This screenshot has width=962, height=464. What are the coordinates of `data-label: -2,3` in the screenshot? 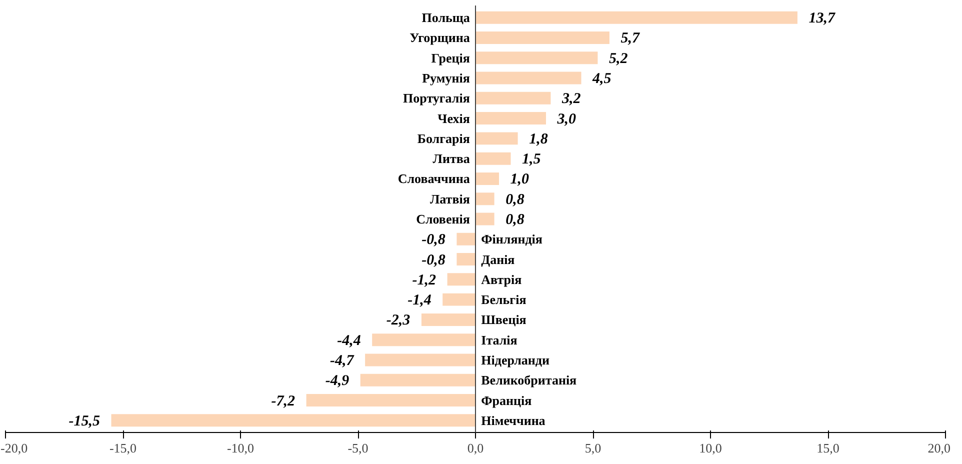 It's located at (398, 320).